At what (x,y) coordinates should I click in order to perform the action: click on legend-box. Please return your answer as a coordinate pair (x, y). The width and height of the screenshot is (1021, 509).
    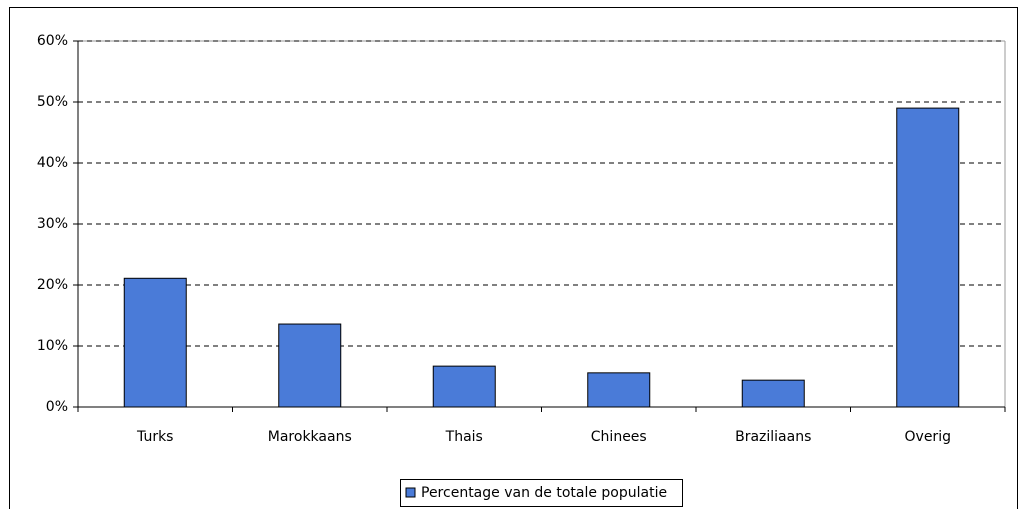
    Looking at the image, I should click on (541, 493).